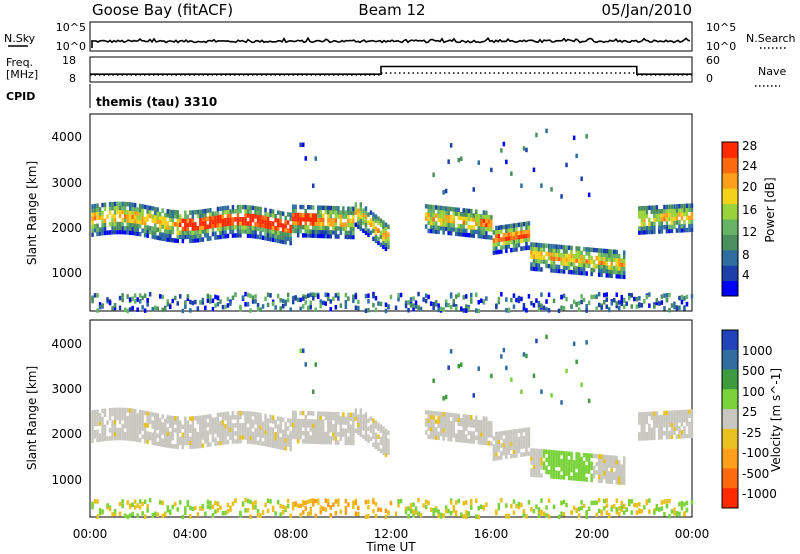  I want to click on nsky-label: N.Sky, so click(20, 38).